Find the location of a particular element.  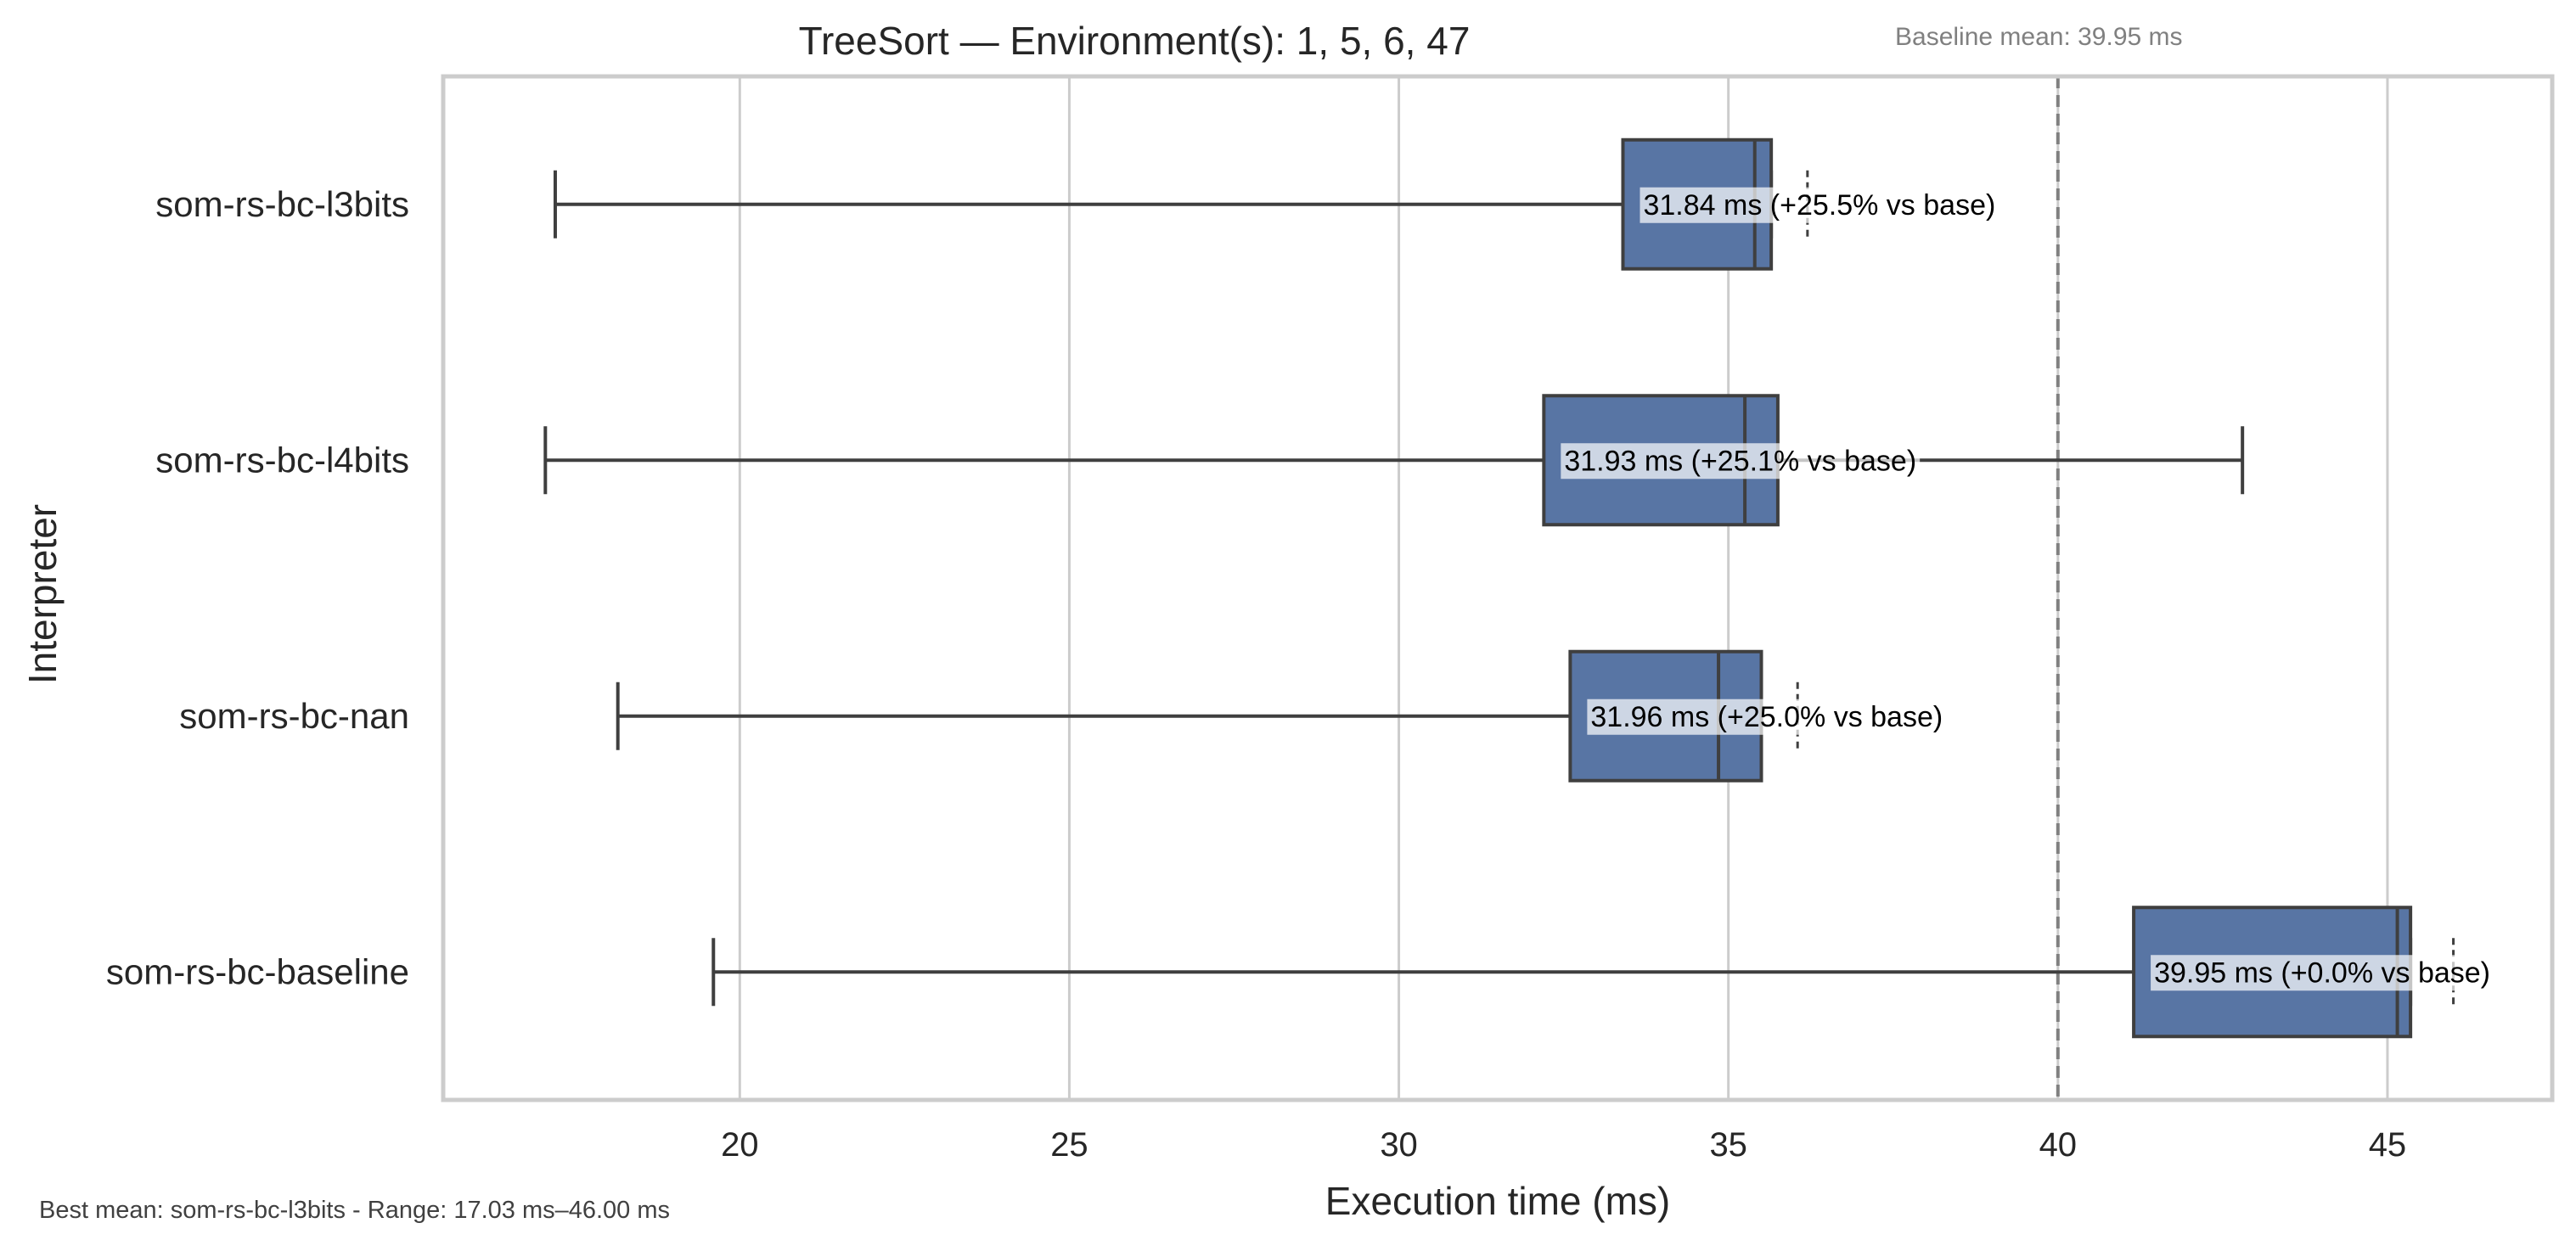

value-label-background-som-rs-bc-nan is located at coordinates (1767, 716).